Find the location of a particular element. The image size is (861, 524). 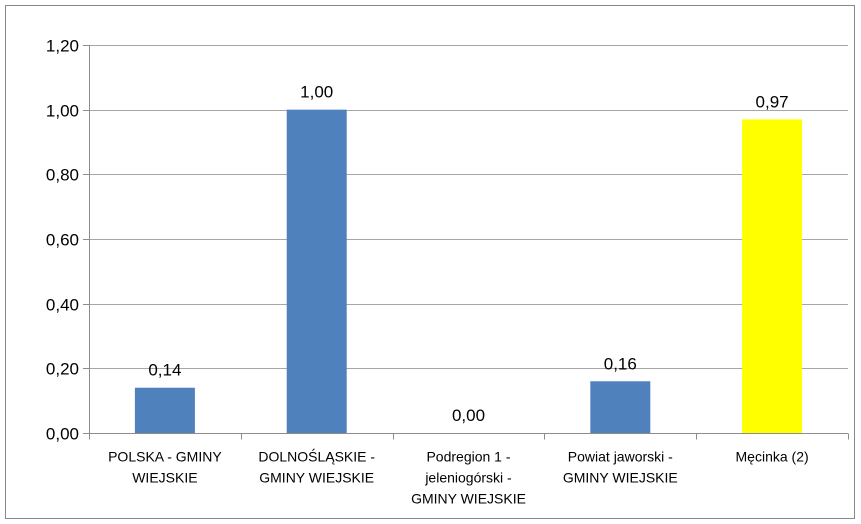

x-category-label-line: DOLNOŚLĄSKIE - is located at coordinates (316, 456).